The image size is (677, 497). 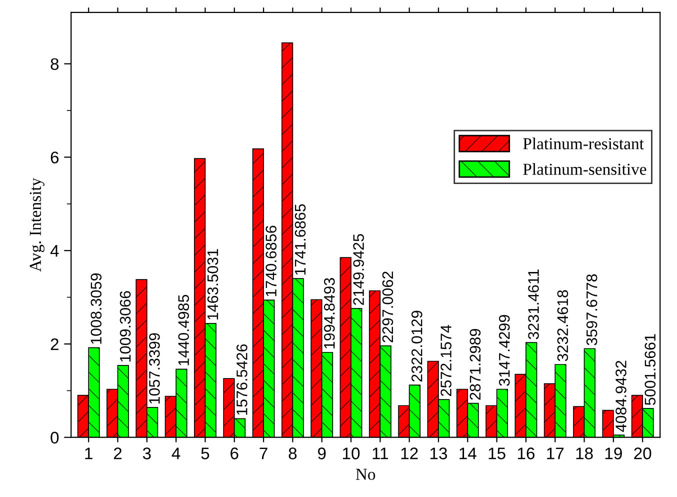 I want to click on annotation: 2149.9425, so click(x=358, y=269).